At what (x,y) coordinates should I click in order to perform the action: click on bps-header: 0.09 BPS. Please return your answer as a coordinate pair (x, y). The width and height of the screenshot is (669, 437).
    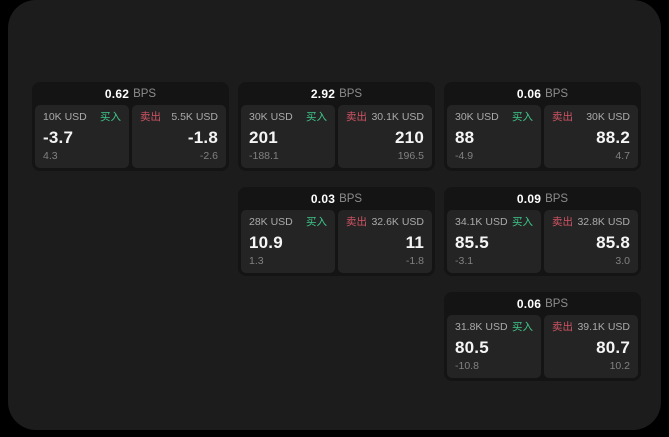
    Looking at the image, I should click on (542, 198).